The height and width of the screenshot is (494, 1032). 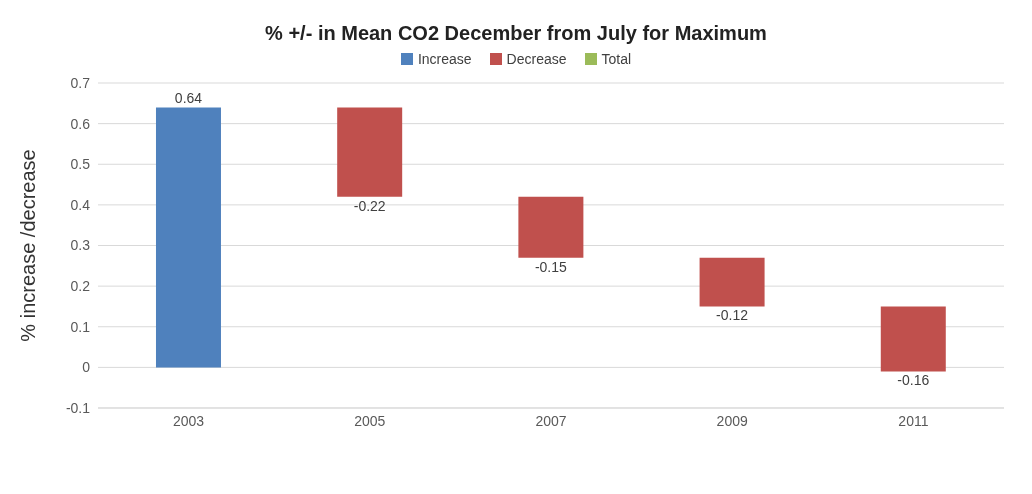 What do you see at coordinates (369, 205) in the screenshot?
I see `data-label: -0.22` at bounding box center [369, 205].